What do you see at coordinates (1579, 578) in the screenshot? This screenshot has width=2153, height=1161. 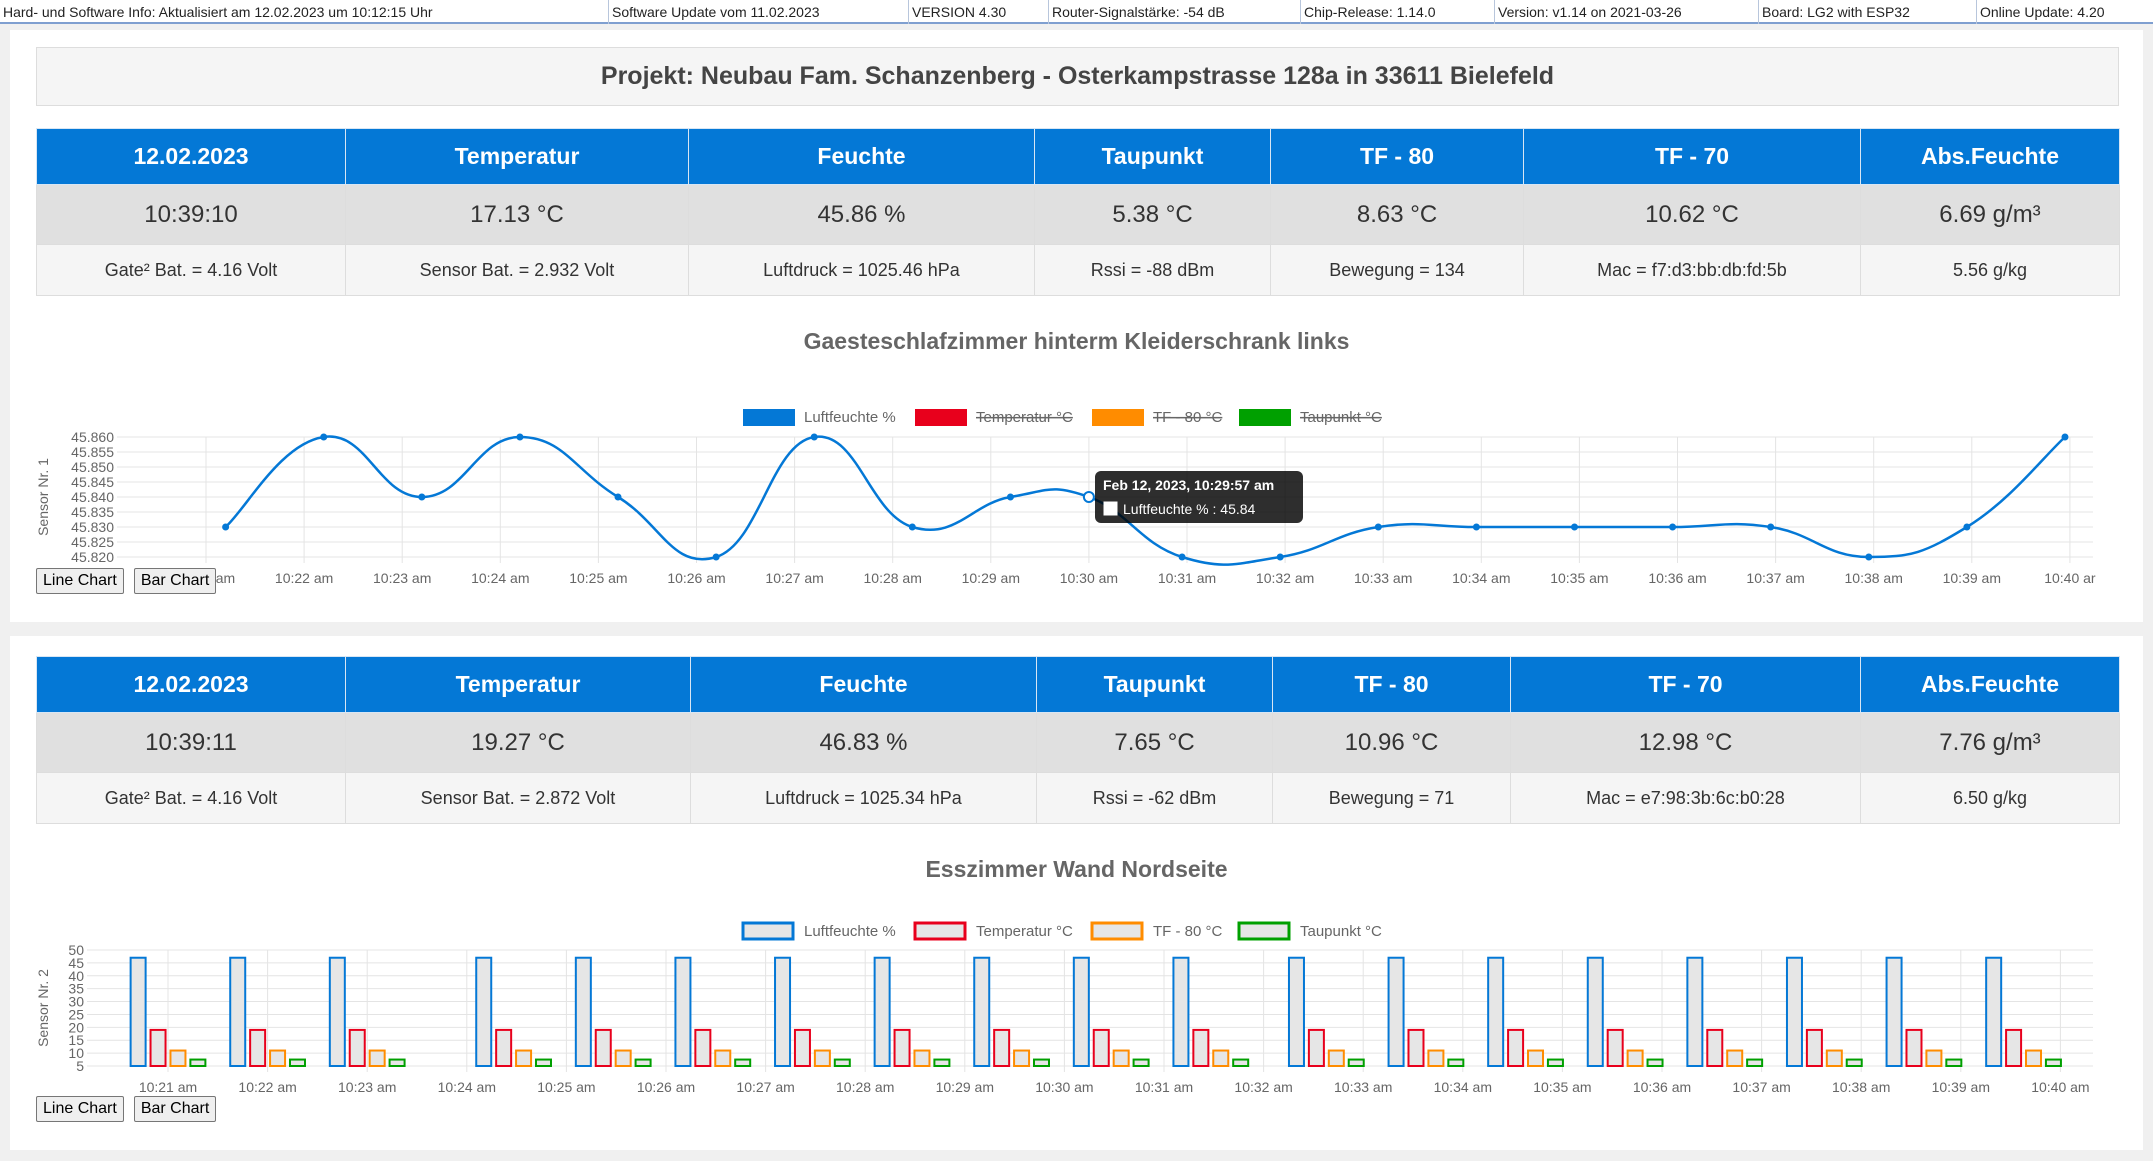 I see `x-tick-label: 10:35 am` at bounding box center [1579, 578].